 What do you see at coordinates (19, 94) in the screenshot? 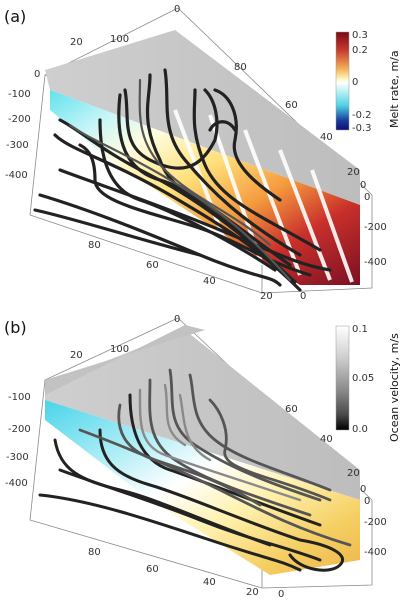
I see `panel-a-left-tick-m100: -100` at bounding box center [19, 94].